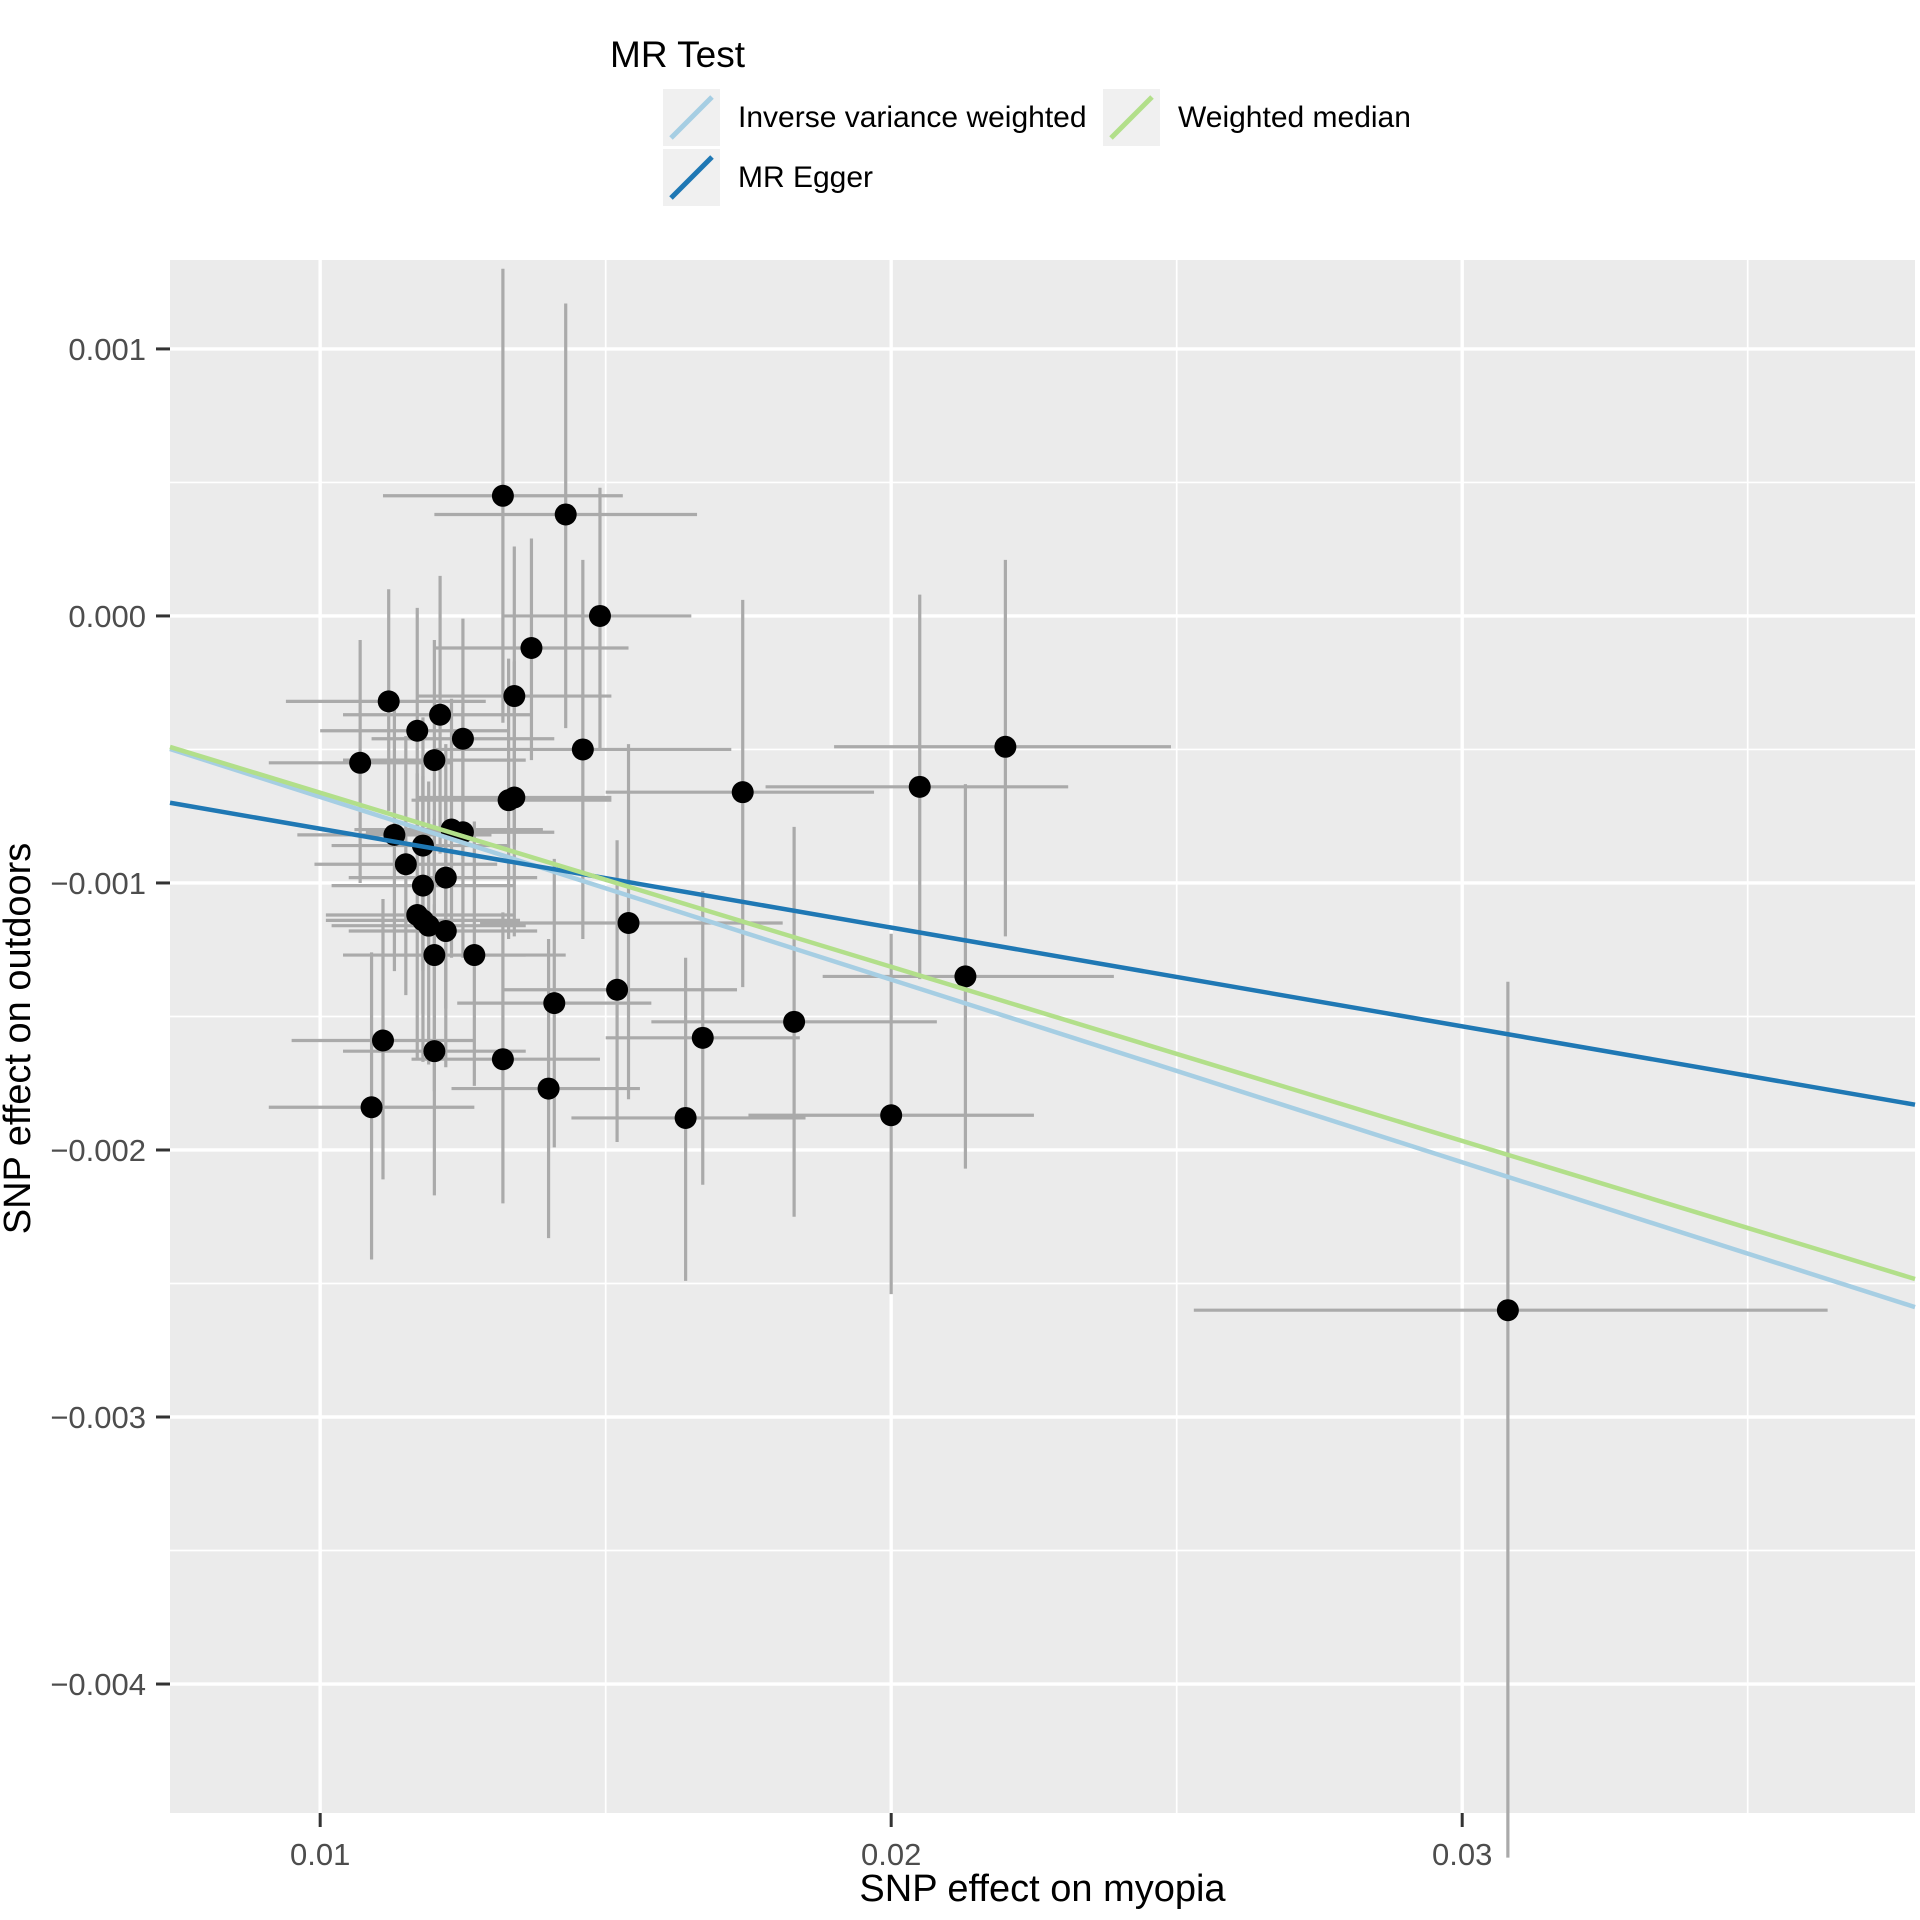 Image resolution: width=1920 pixels, height=1920 pixels. I want to click on y-tick-label: −0.002, so click(98, 1150).